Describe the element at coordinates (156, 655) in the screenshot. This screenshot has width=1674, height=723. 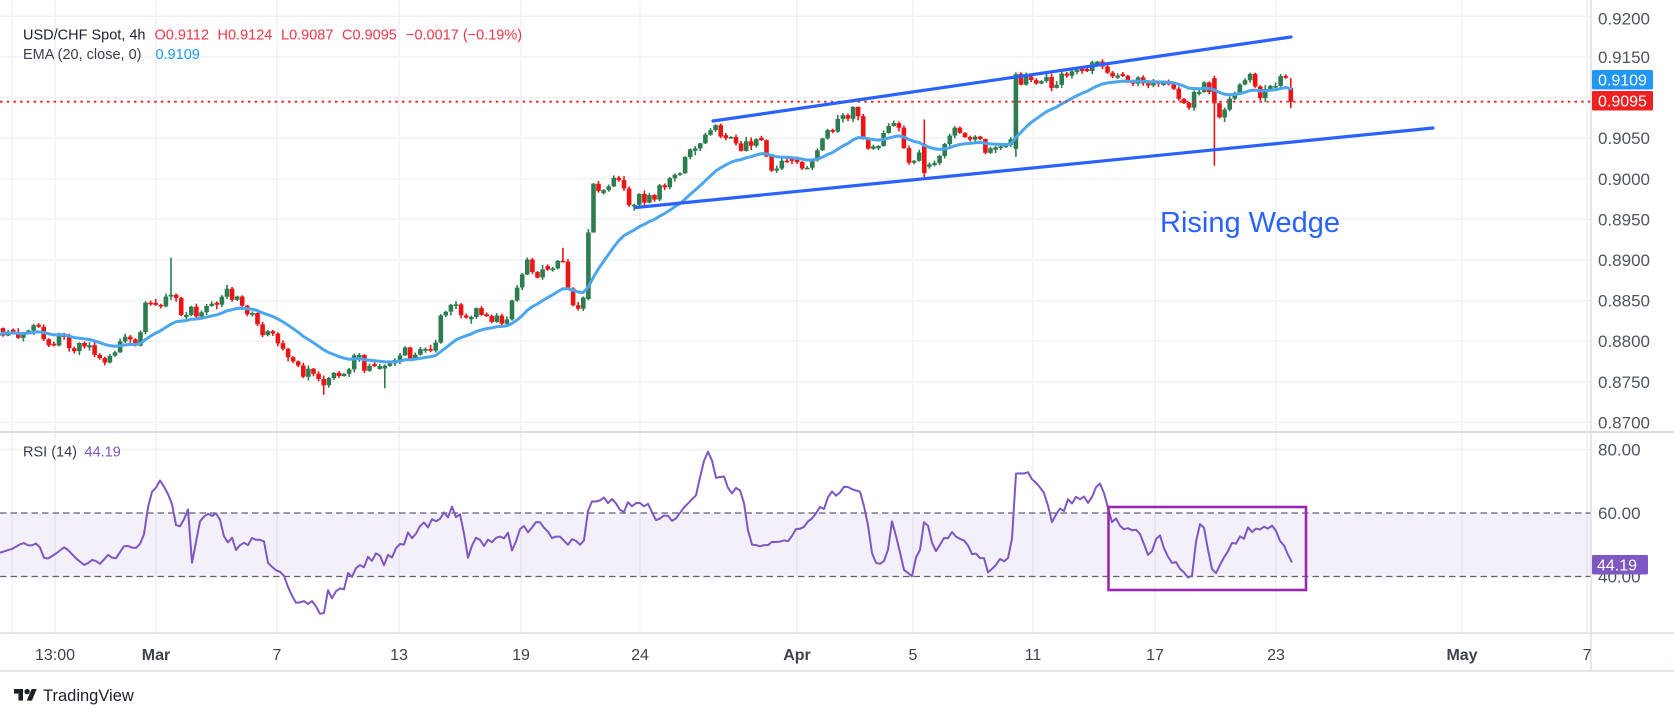
I see `svg-text: Mar` at that location.